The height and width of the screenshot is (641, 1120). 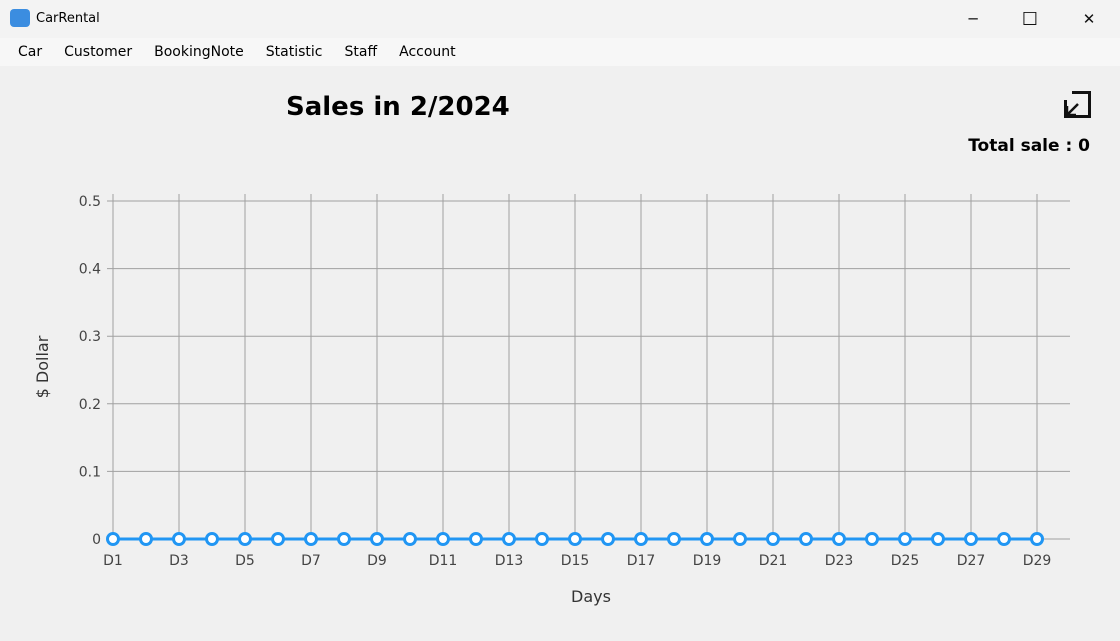 What do you see at coordinates (839, 561) in the screenshot?
I see `x-tick-label: D23` at bounding box center [839, 561].